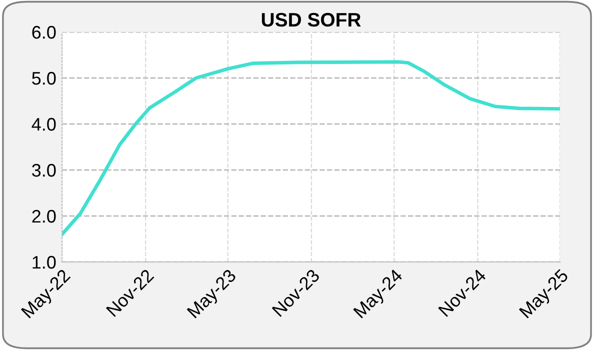 The height and width of the screenshot is (350, 594). I want to click on y-tick-label: 3.0, so click(44, 170).